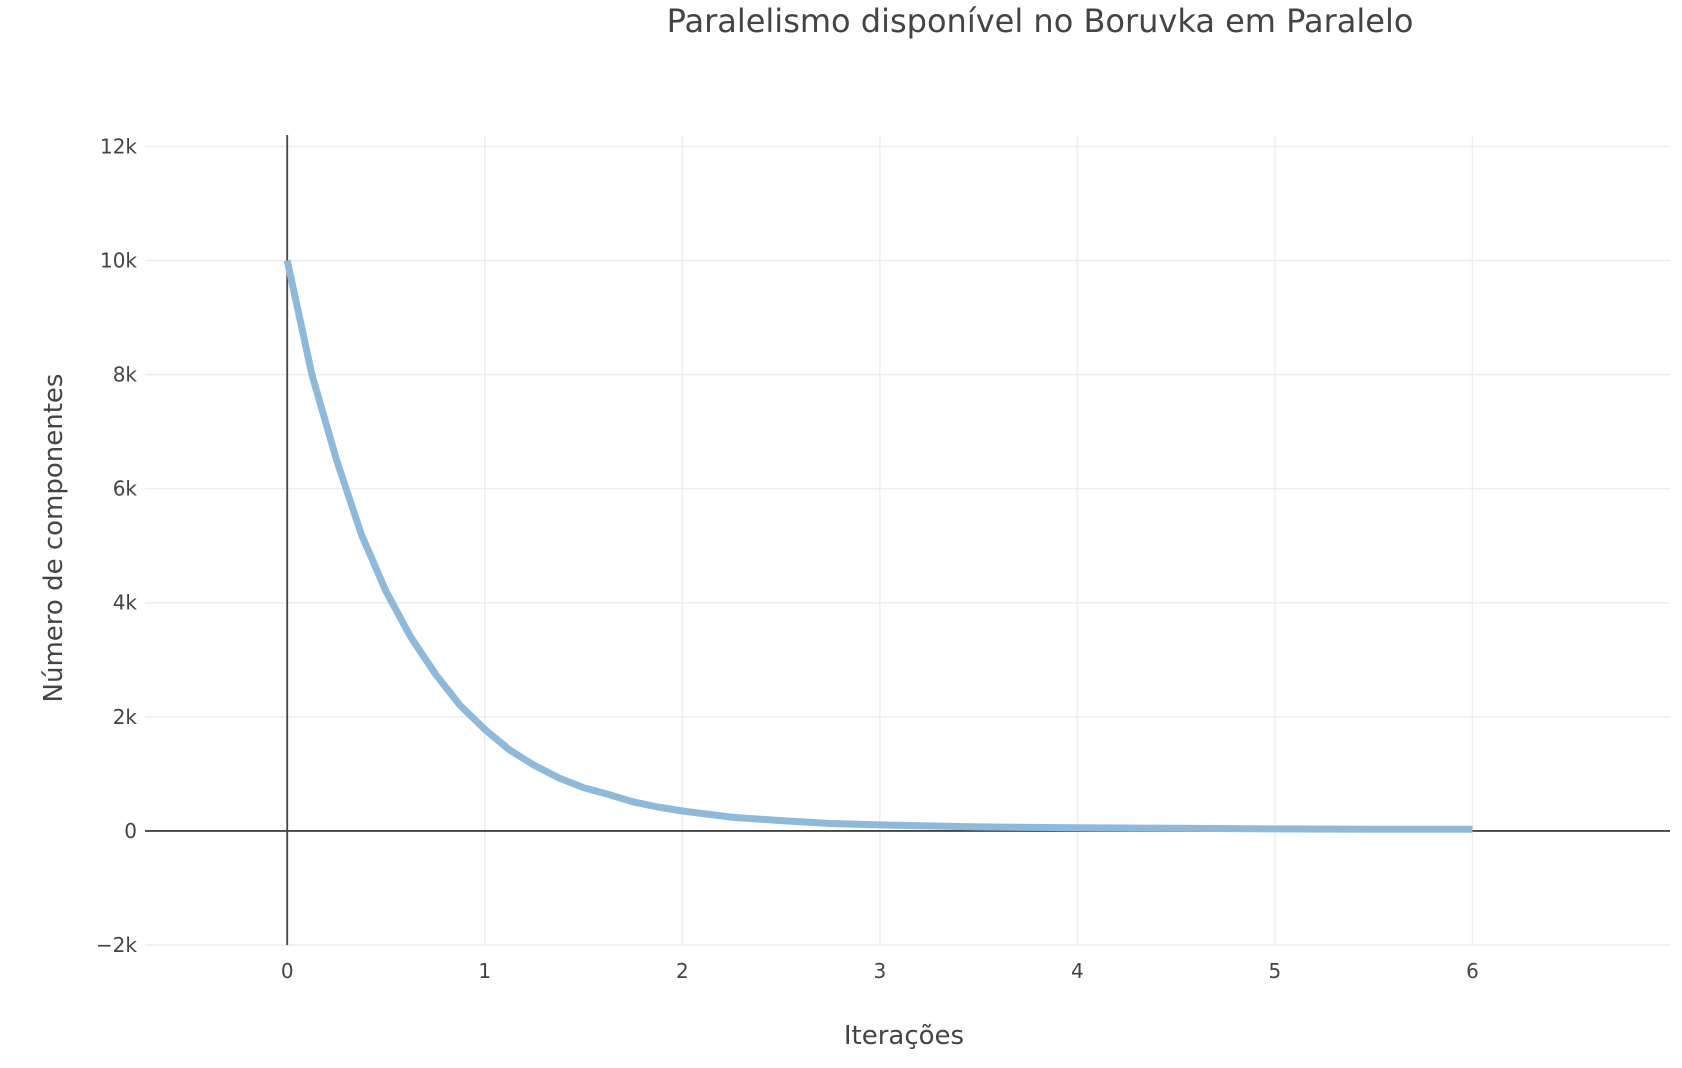 The width and height of the screenshot is (1682, 1068). Describe the element at coordinates (116, 545) in the screenshot. I see `y-axis-ticks: −2k 0 2k 4k 6k 8k 10k 12k` at that location.